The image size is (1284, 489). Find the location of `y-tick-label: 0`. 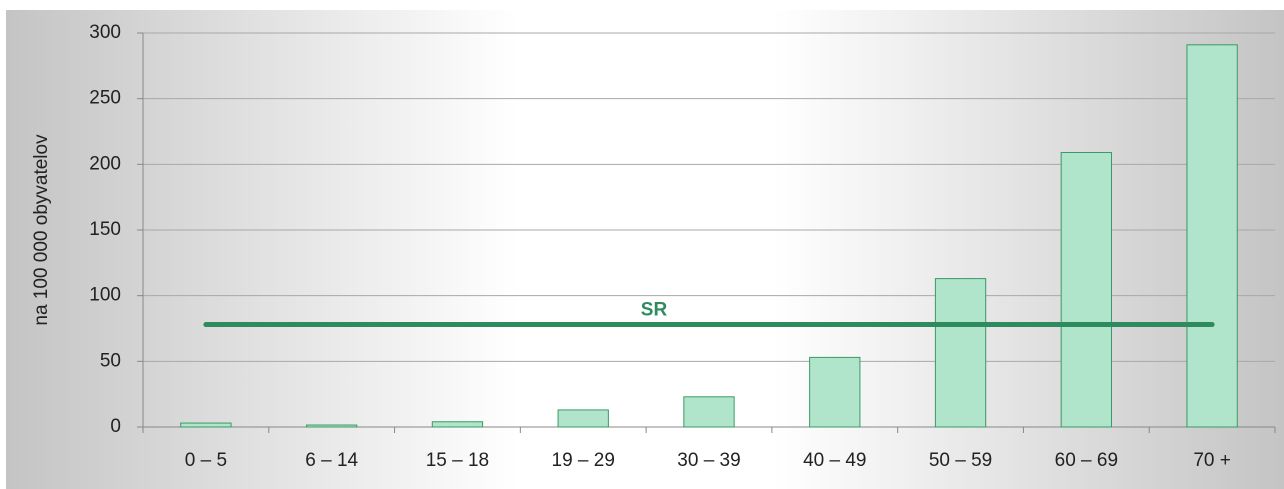

y-tick-label: 0 is located at coordinates (115, 426).